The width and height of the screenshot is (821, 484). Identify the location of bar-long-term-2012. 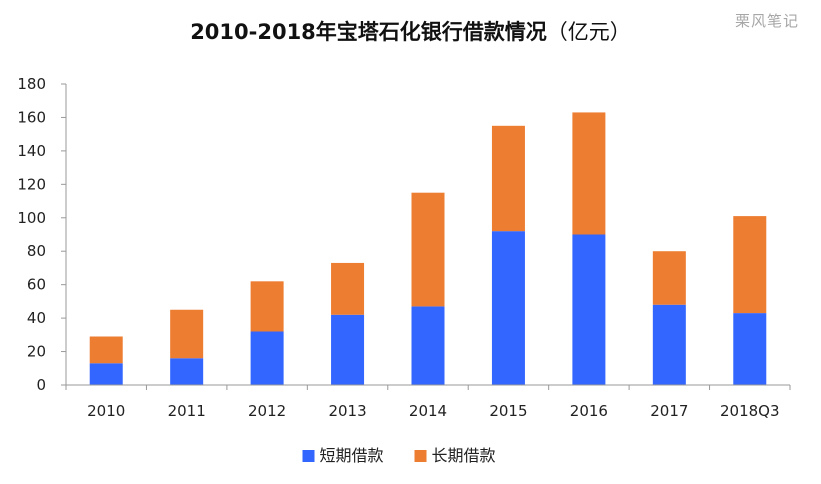
(267, 306).